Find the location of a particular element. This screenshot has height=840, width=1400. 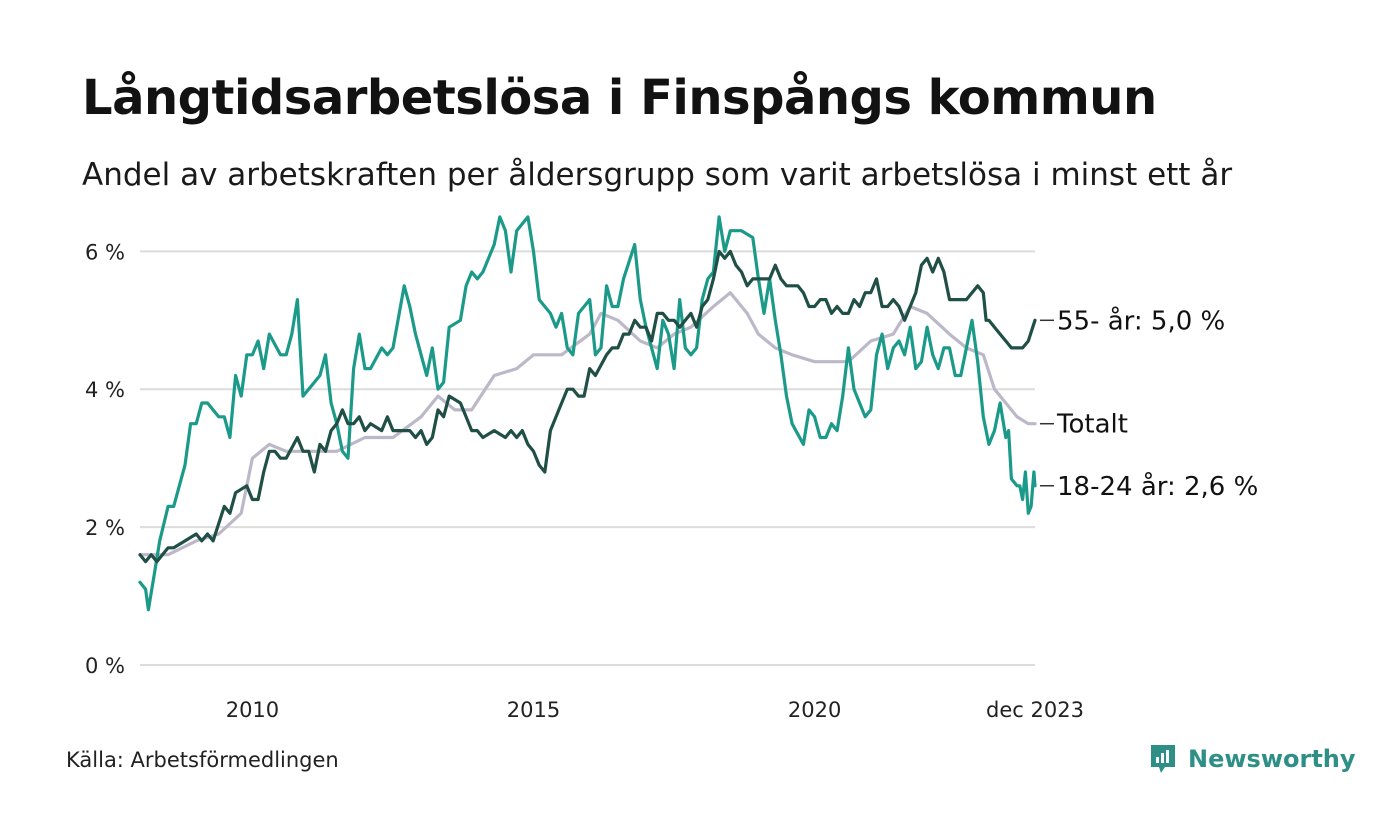

y-tick-label: 0 % is located at coordinates (105, 666).